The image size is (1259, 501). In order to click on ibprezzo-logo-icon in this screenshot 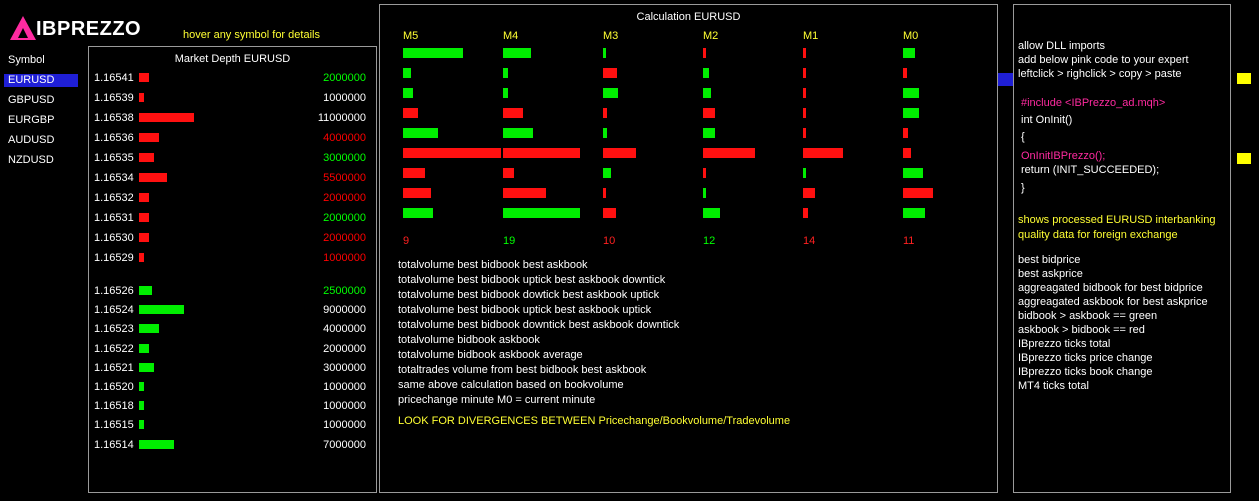, I will do `click(23, 28)`.